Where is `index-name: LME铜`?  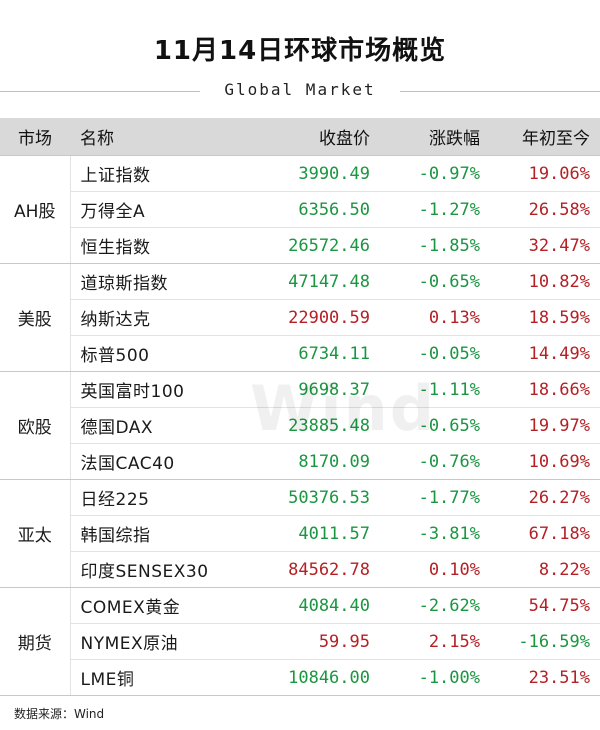
index-name: LME铜 is located at coordinates (150, 677).